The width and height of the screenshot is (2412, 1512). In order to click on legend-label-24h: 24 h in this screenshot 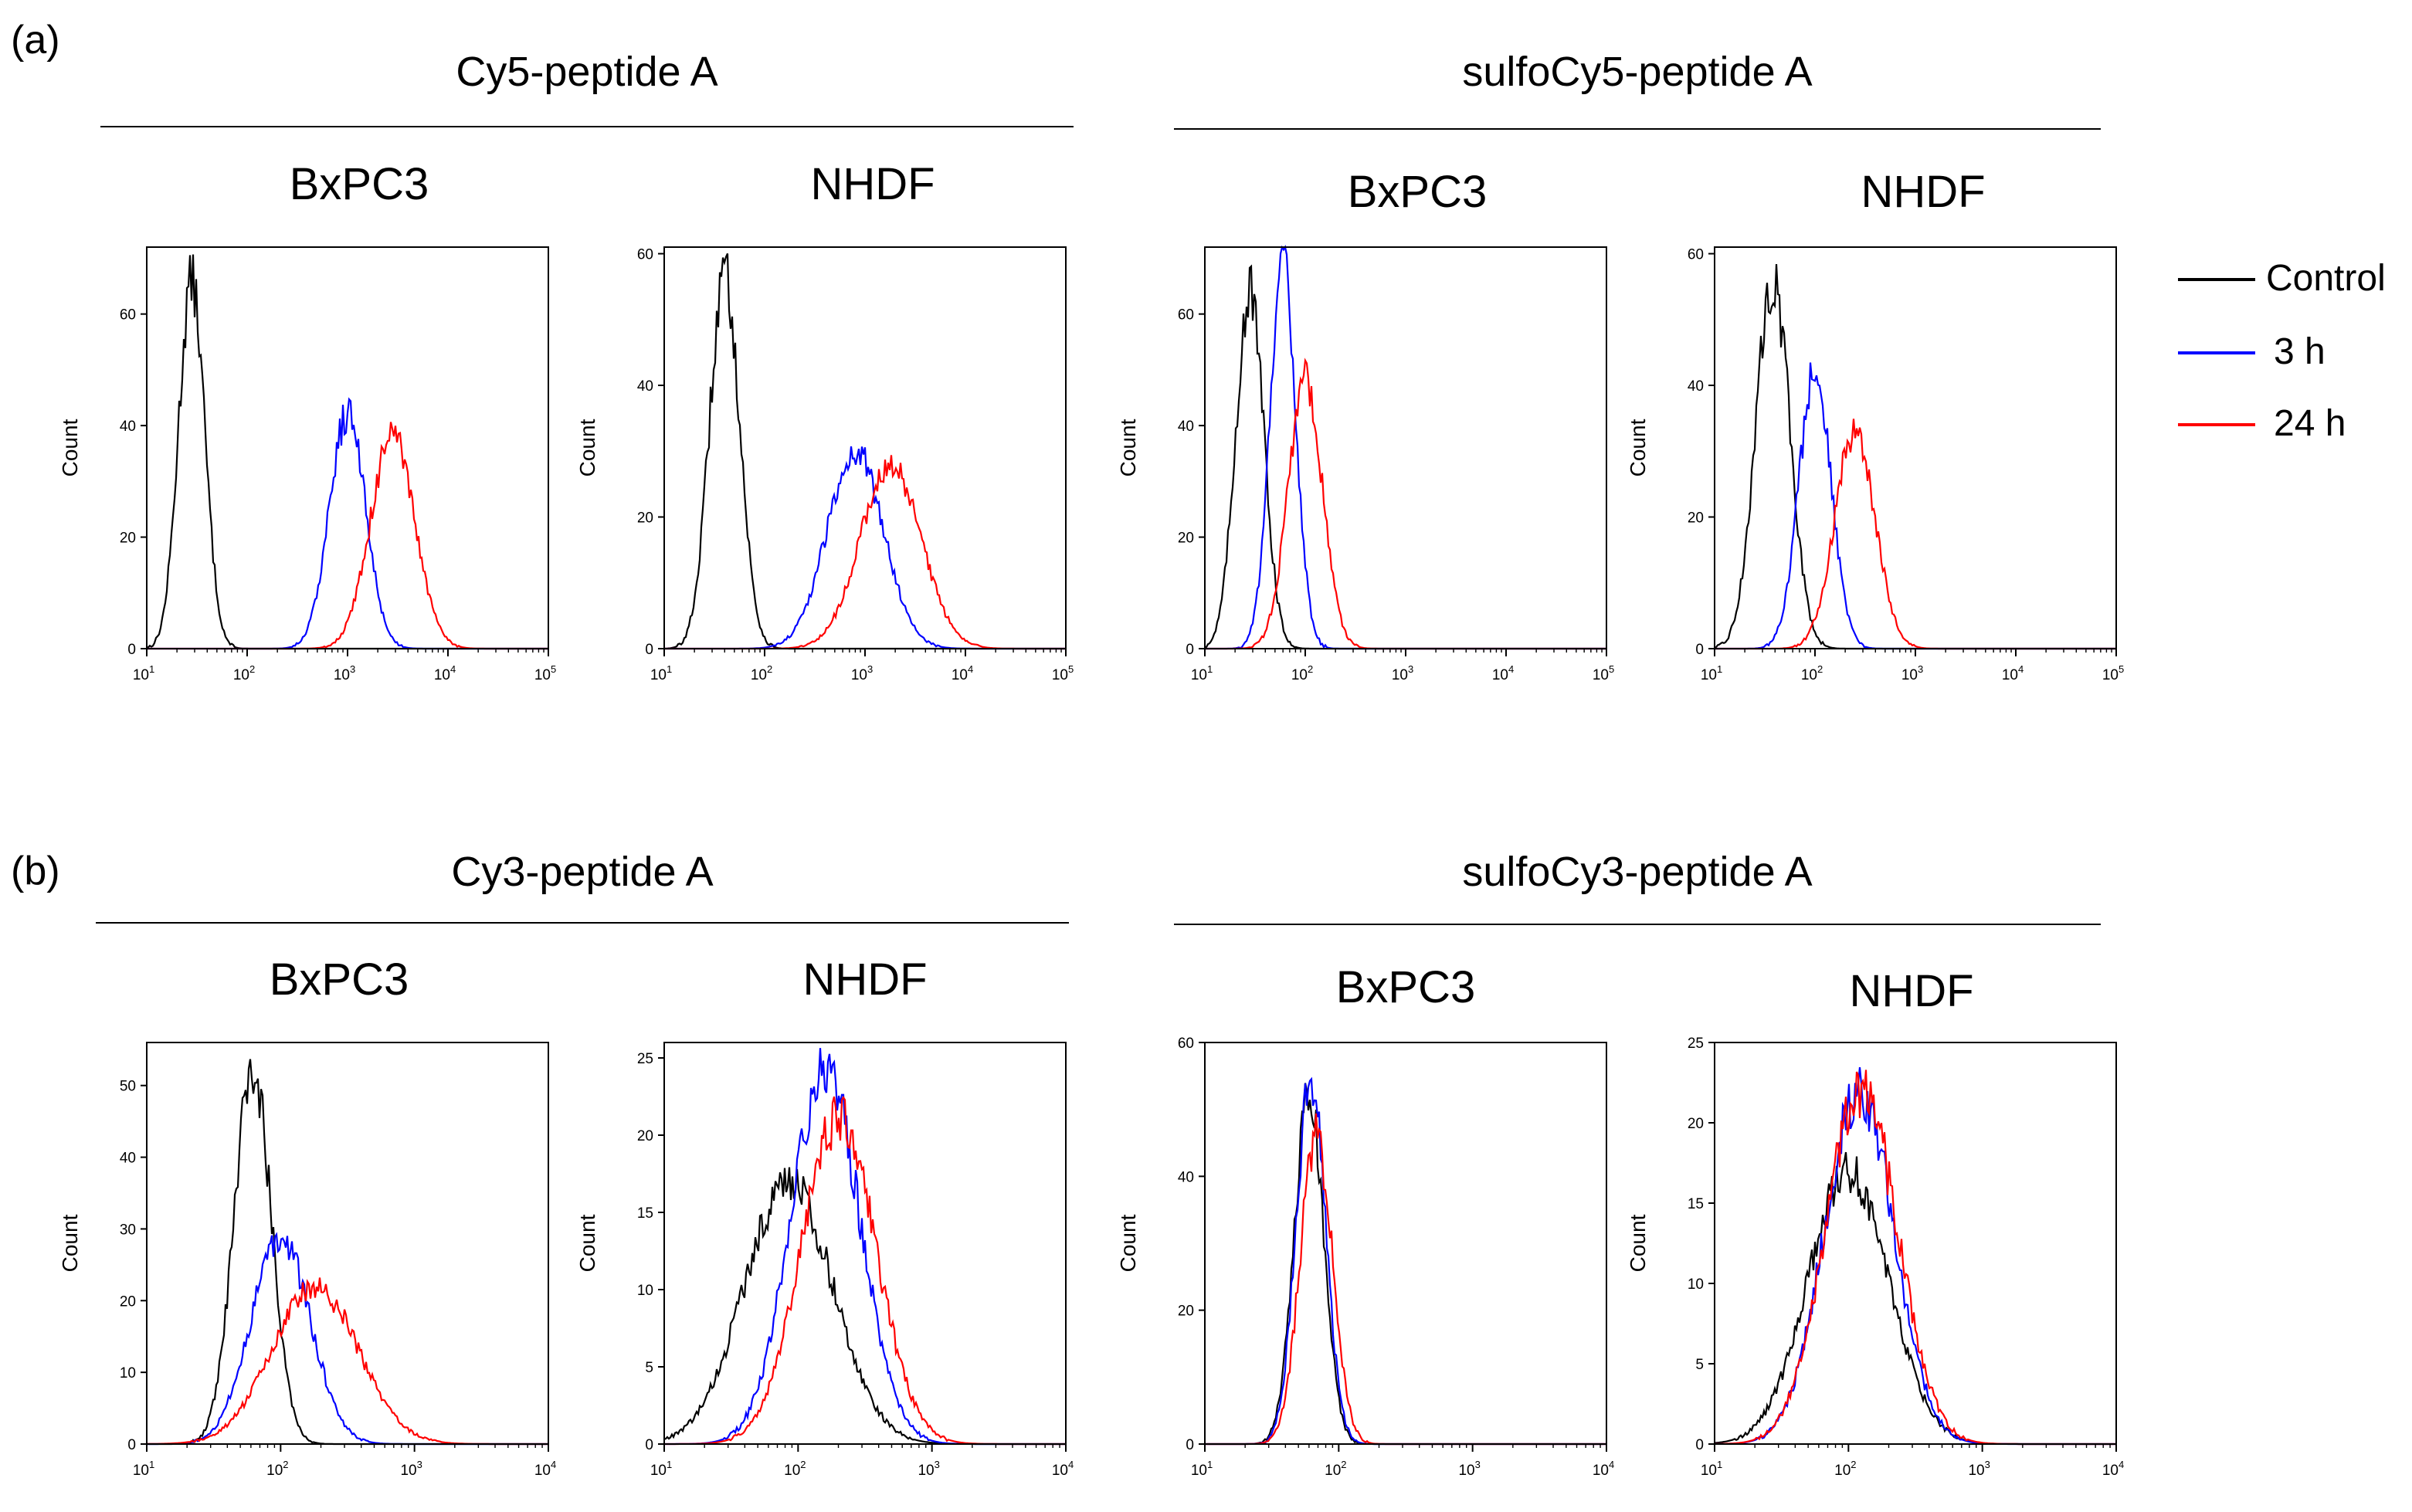, I will do `click(2310, 423)`.